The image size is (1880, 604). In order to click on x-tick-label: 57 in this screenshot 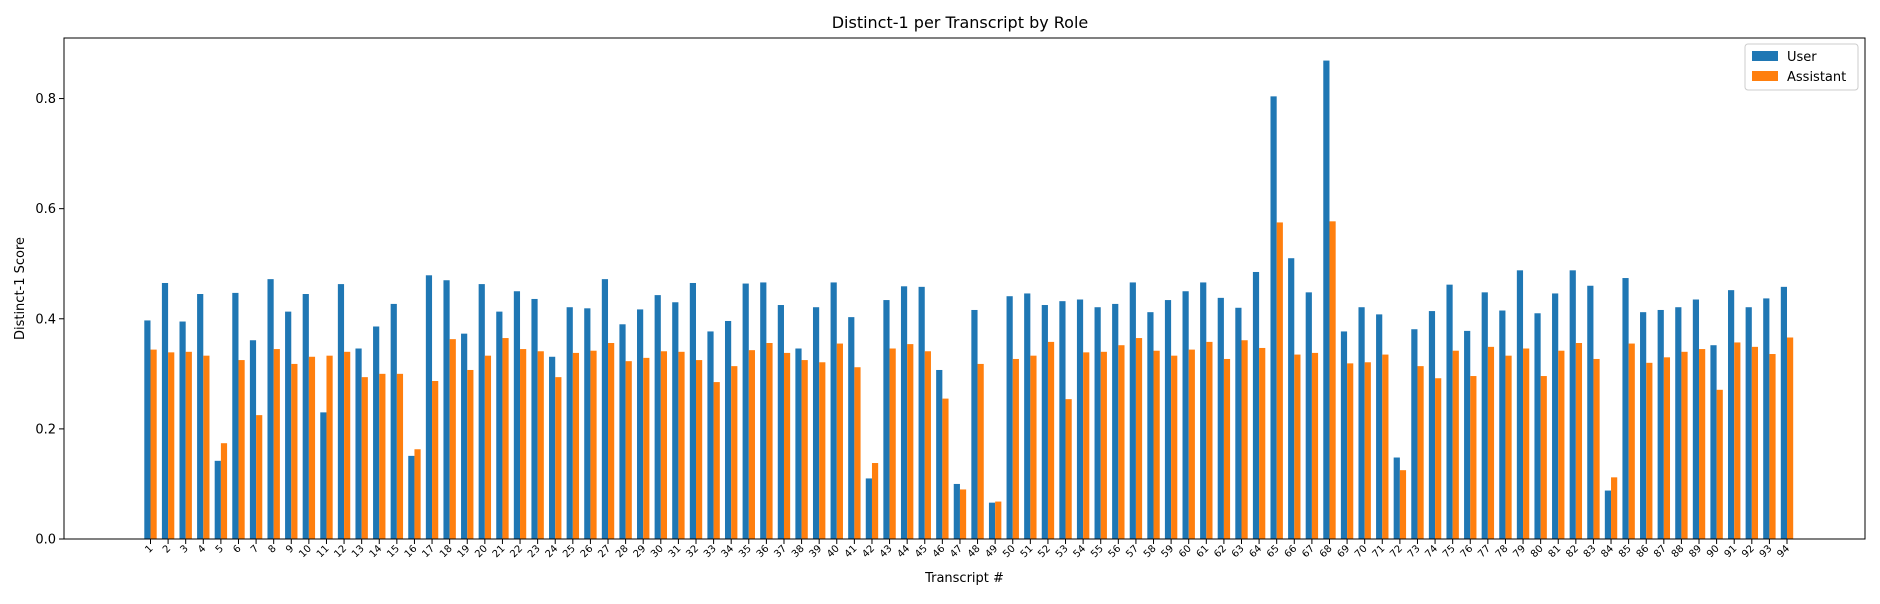, I will do `click(1132, 551)`.